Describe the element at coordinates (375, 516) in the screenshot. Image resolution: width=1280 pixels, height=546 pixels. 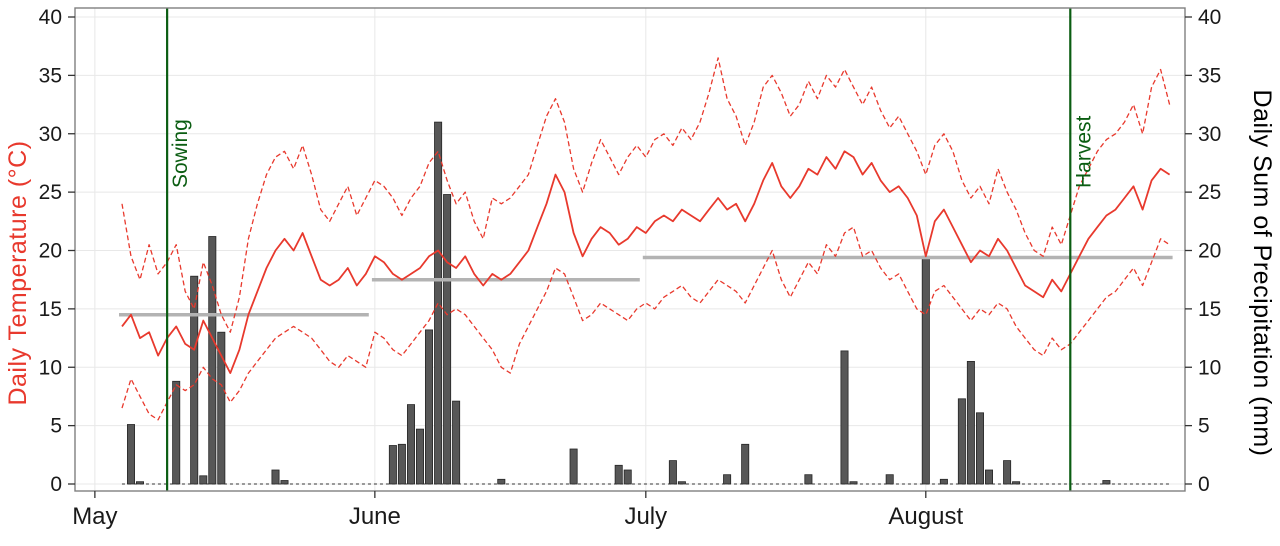
I see `month-label: June` at that location.